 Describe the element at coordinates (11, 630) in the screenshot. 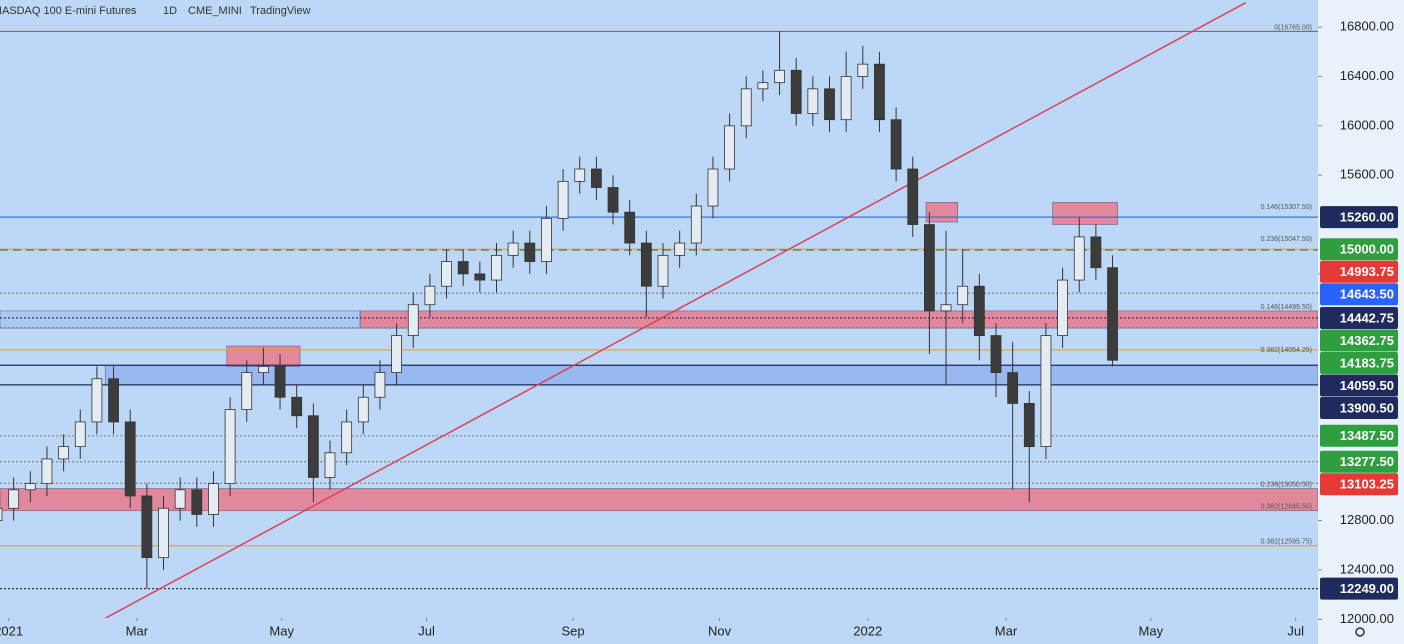

I see `x-tick-label: 2021` at that location.